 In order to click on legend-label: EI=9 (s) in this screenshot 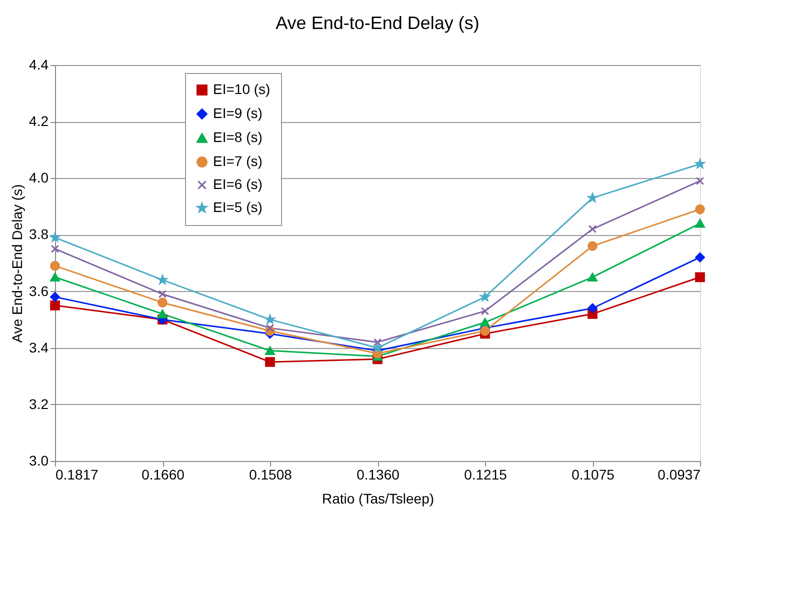, I will do `click(237, 113)`.